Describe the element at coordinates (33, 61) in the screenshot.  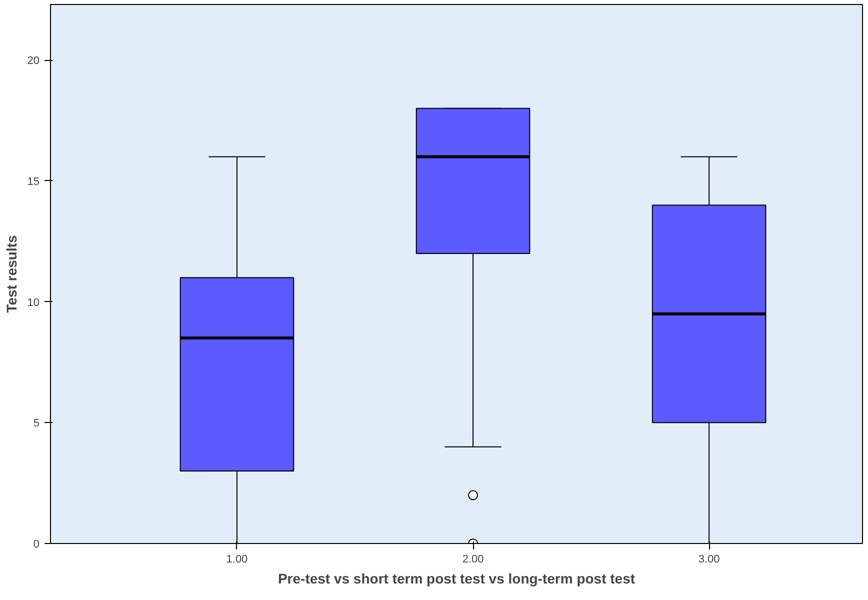
I see `y-tick-label: 20` at that location.